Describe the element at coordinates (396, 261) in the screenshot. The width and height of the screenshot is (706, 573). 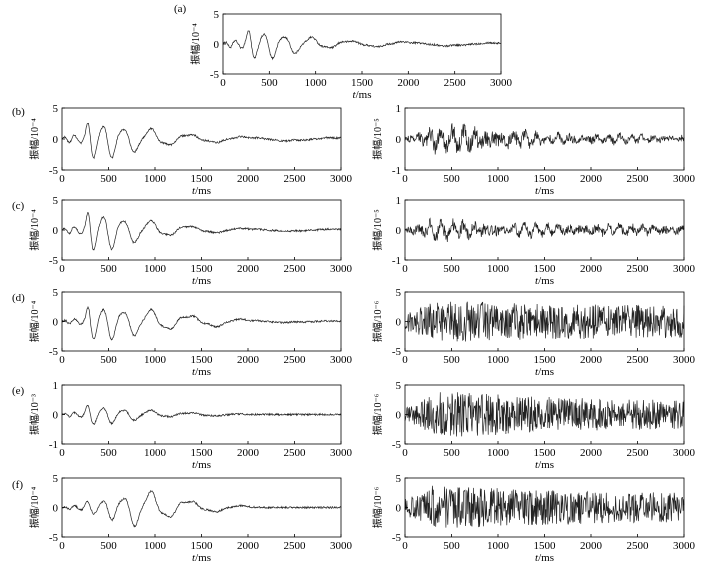
I see `y-tick-label: -1` at that location.